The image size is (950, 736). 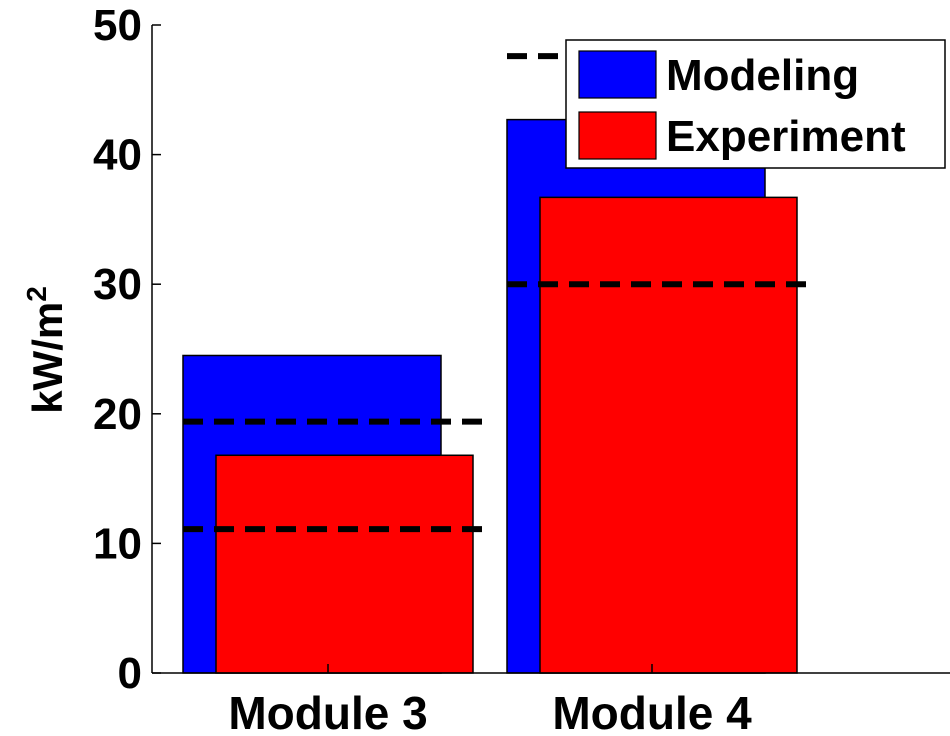 I want to click on legend-swatch-experiment, so click(x=617, y=135).